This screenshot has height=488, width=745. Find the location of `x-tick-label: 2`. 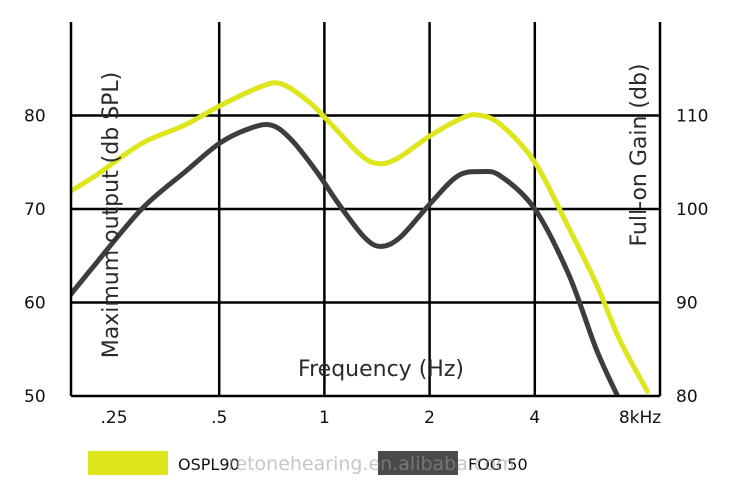

x-tick-label: 2 is located at coordinates (429, 418).